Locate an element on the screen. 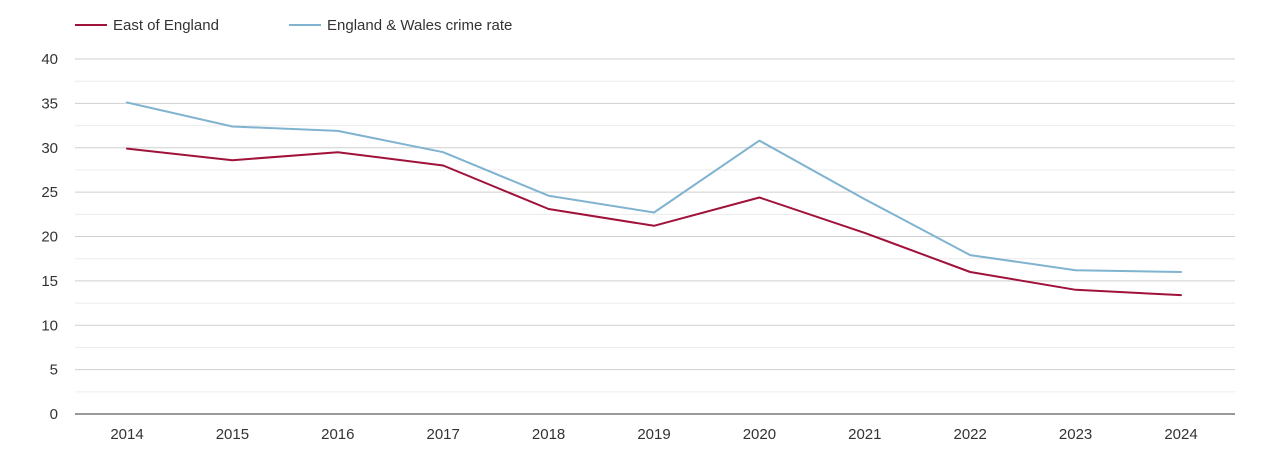 The width and height of the screenshot is (1270, 450). x-tick-label: 2024 is located at coordinates (1180, 434).